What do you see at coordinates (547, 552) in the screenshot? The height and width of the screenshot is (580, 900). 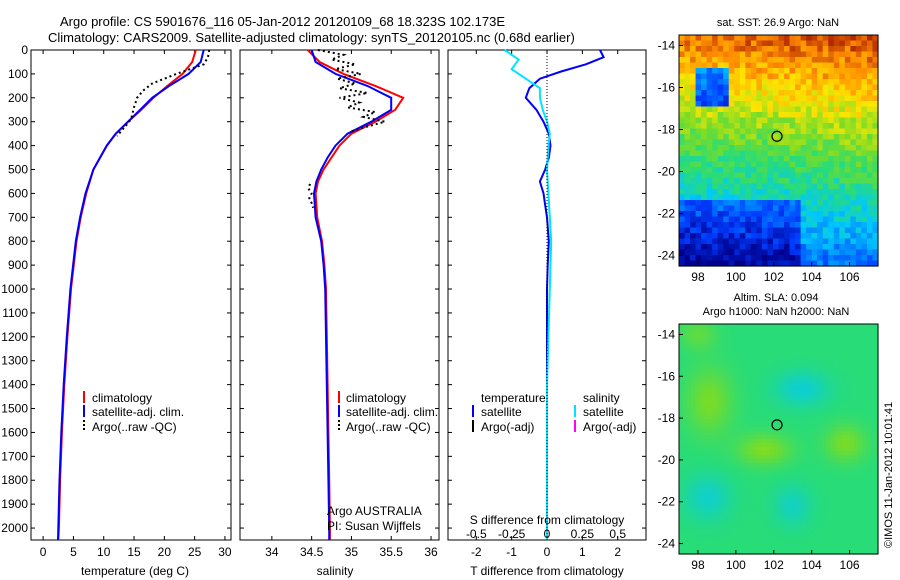 I see `x-tick-label: 0` at bounding box center [547, 552].